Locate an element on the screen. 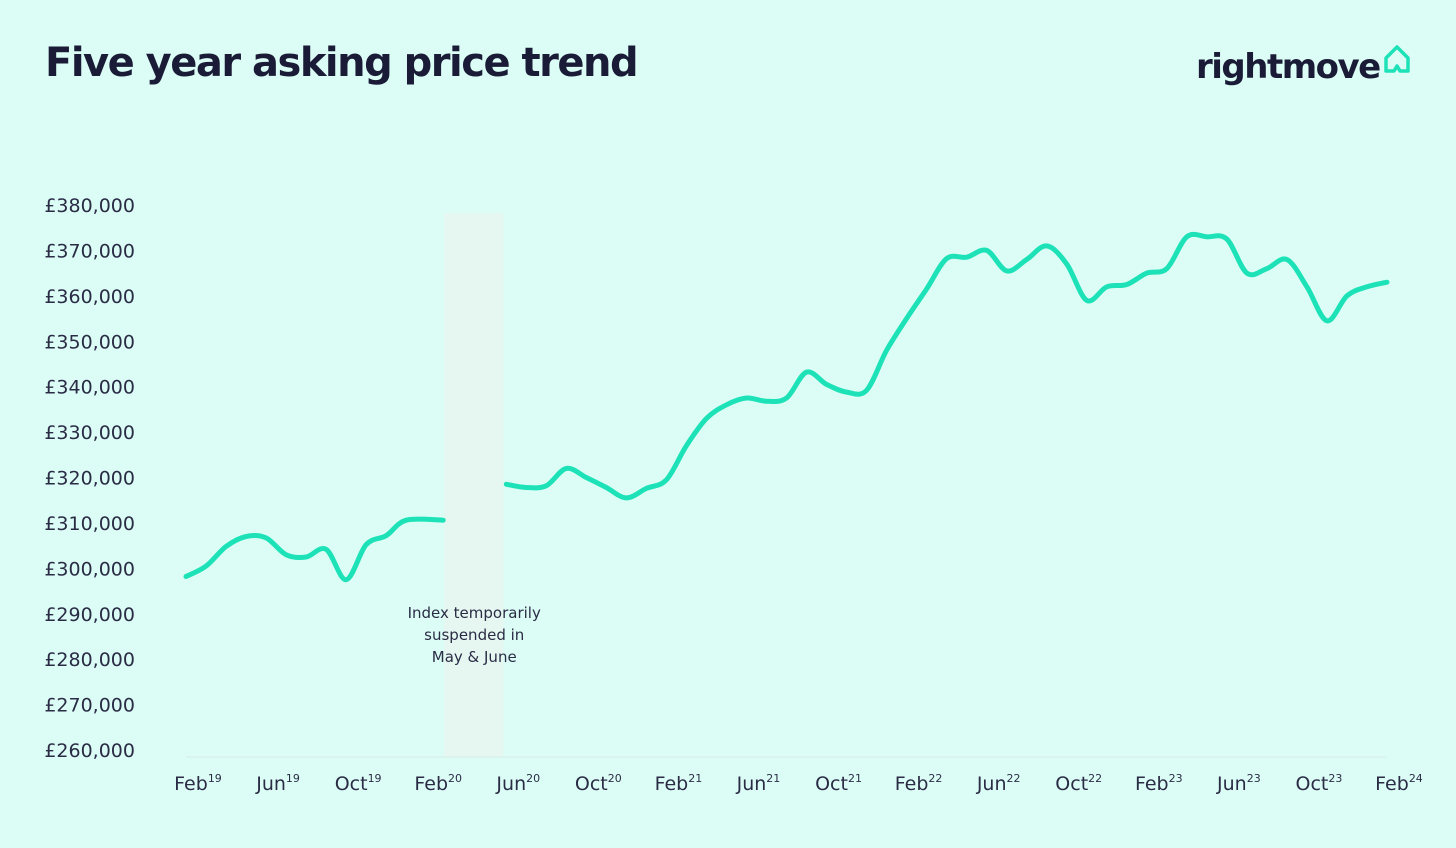 The width and height of the screenshot is (1456, 848). x-tick-label: Jun19 is located at coordinates (277, 783).